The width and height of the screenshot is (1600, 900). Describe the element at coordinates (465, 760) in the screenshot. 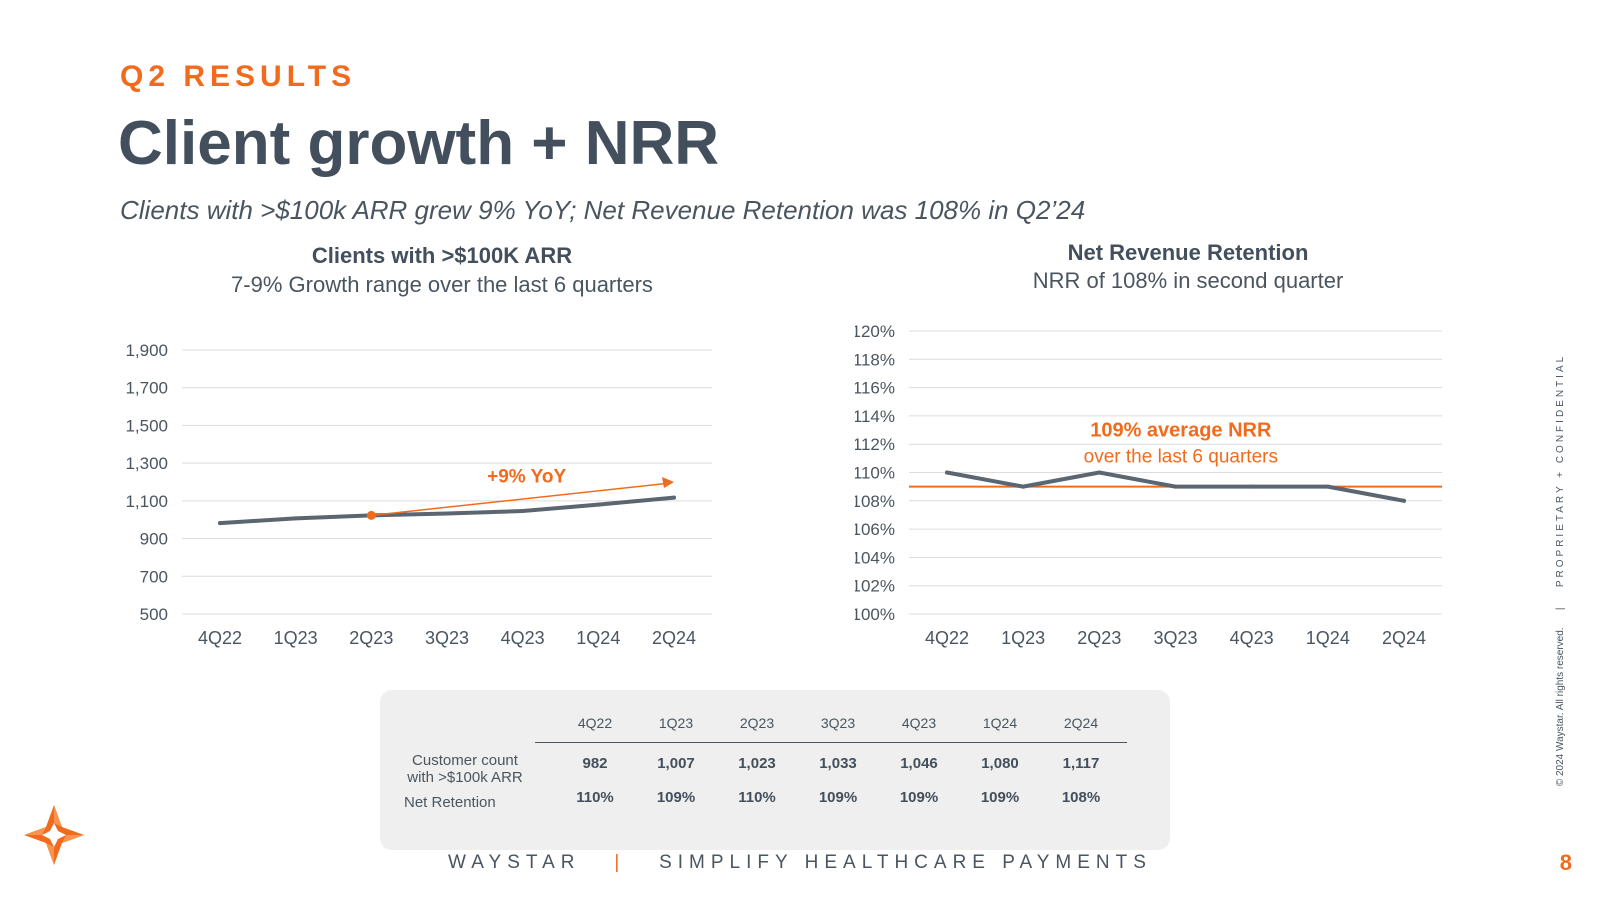

I see `row-label-customer-count-line1: Customer count` at that location.